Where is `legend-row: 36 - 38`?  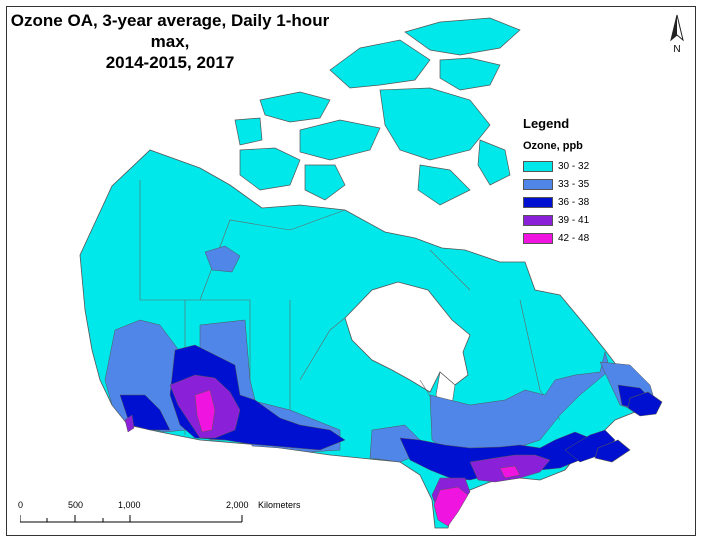 legend-row: 36 - 38 is located at coordinates (578, 202).